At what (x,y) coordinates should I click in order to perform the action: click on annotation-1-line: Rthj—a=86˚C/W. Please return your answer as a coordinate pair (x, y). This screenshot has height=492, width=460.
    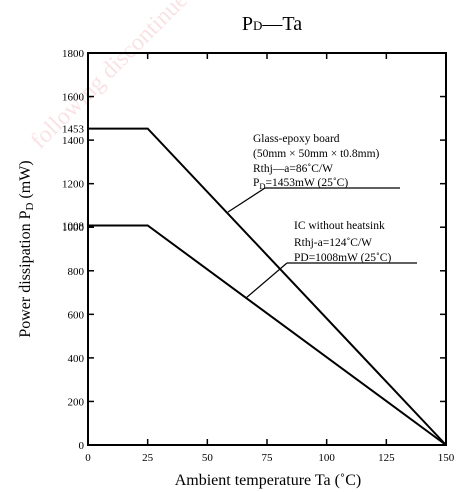
    Looking at the image, I should click on (293, 169).